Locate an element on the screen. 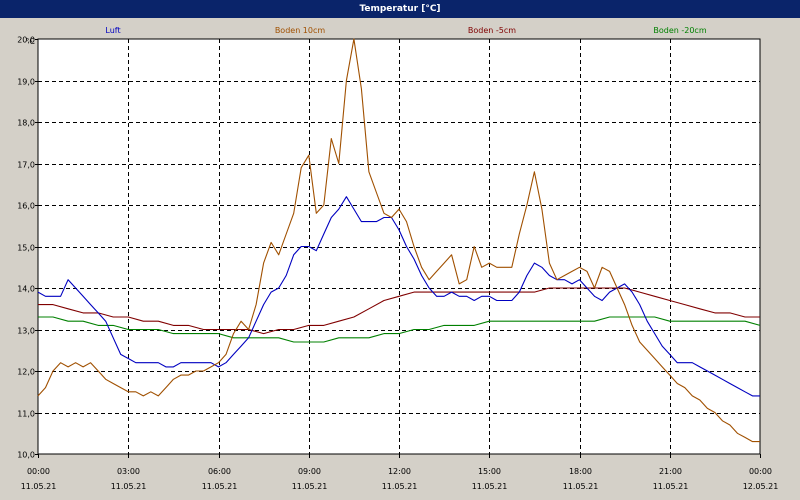  x-tick-label-time: 03:00 is located at coordinates (128, 471).